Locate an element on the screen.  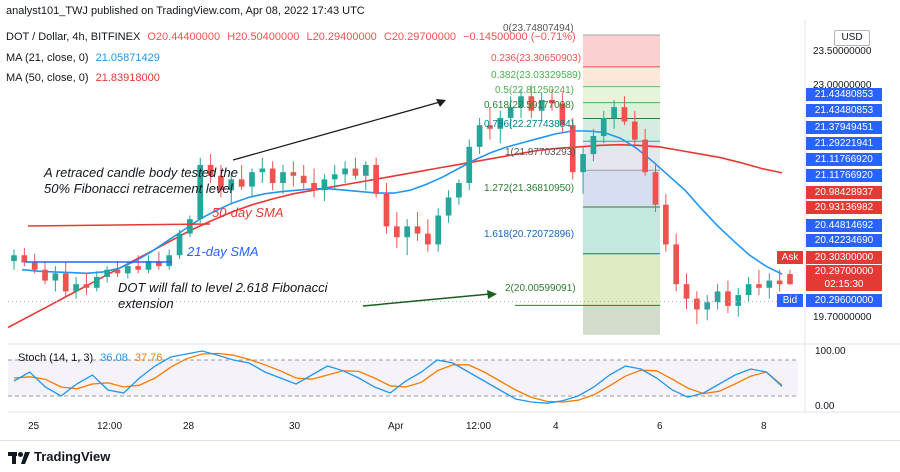
legend-ma21-label: MA (21, close, 0) is located at coordinates (47, 58).